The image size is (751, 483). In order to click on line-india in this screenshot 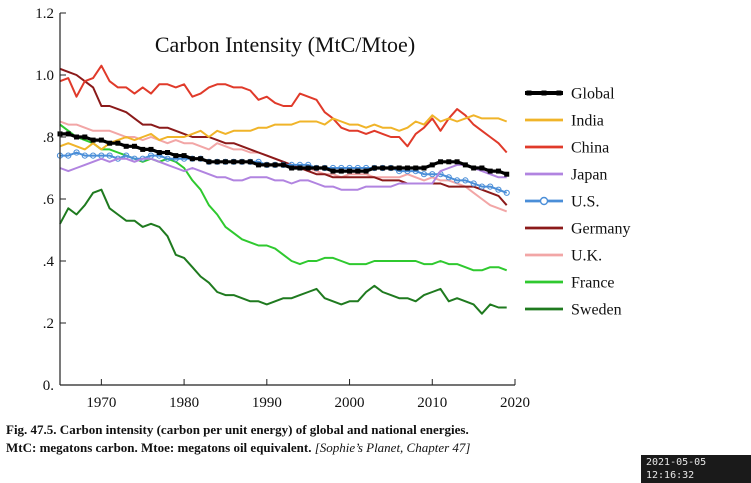, I will do `click(283, 132)`.